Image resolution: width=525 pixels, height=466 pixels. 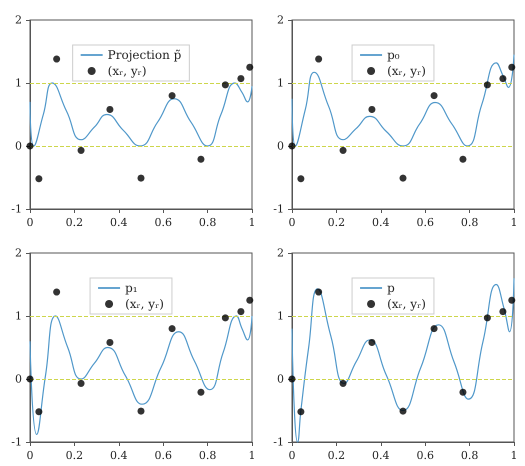 I want to click on legend-label: p₀, so click(x=393, y=55).